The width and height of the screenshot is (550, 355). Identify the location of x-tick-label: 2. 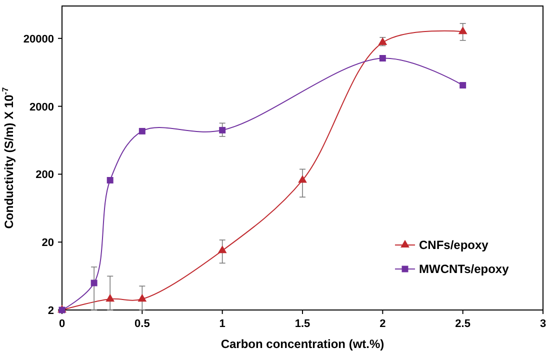
(383, 324).